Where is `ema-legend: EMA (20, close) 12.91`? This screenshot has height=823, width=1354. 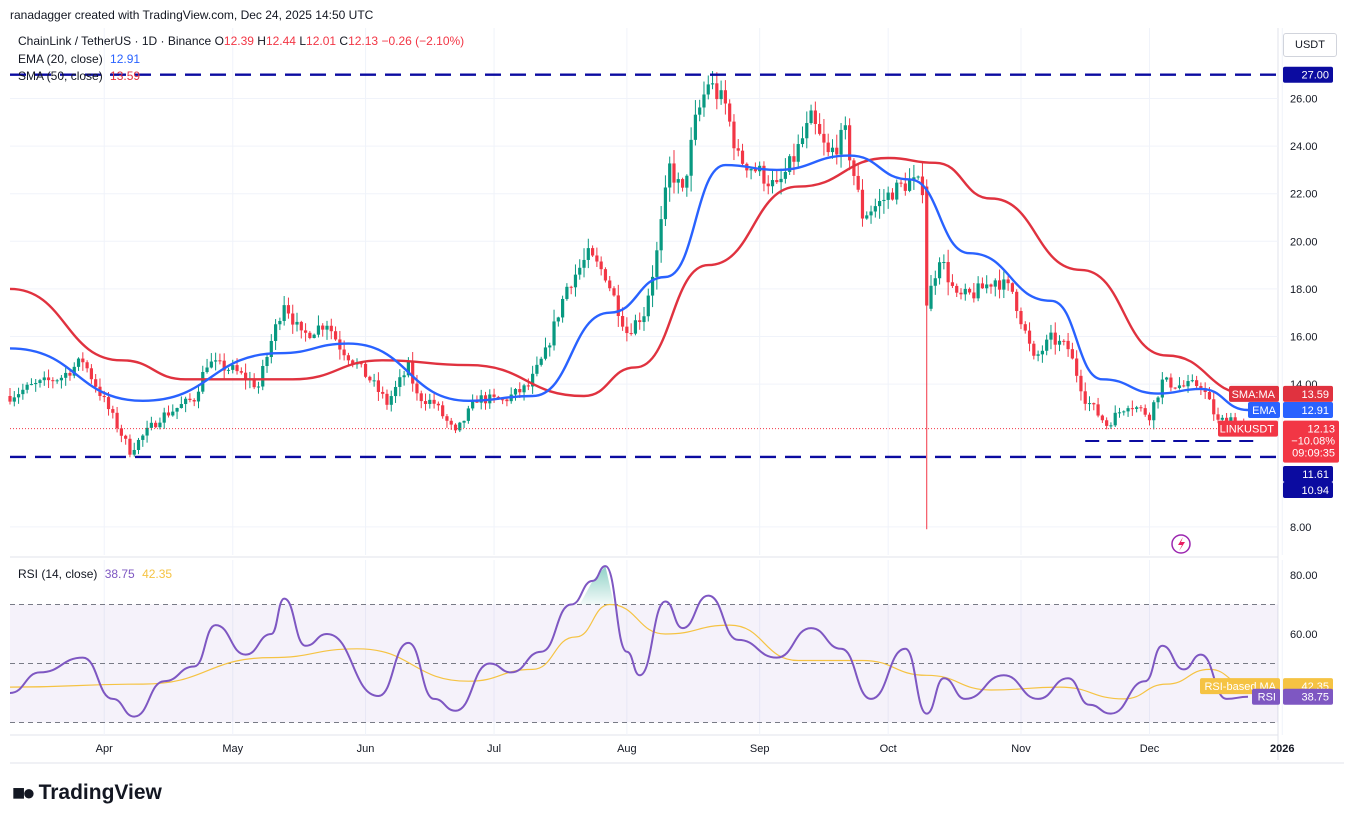 ema-legend: EMA (20, close) 12.91 is located at coordinates (79, 59).